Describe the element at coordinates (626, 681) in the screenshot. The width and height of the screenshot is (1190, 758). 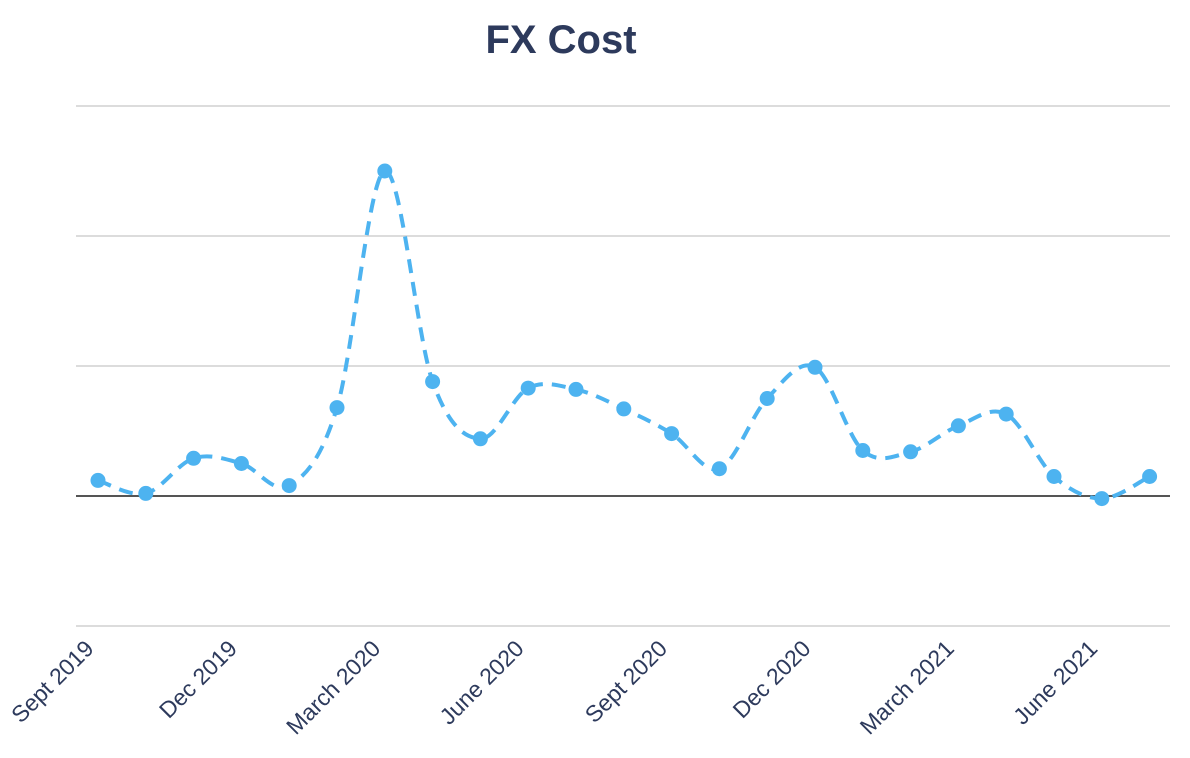
I see `x-tick-label: Sept 2020` at that location.